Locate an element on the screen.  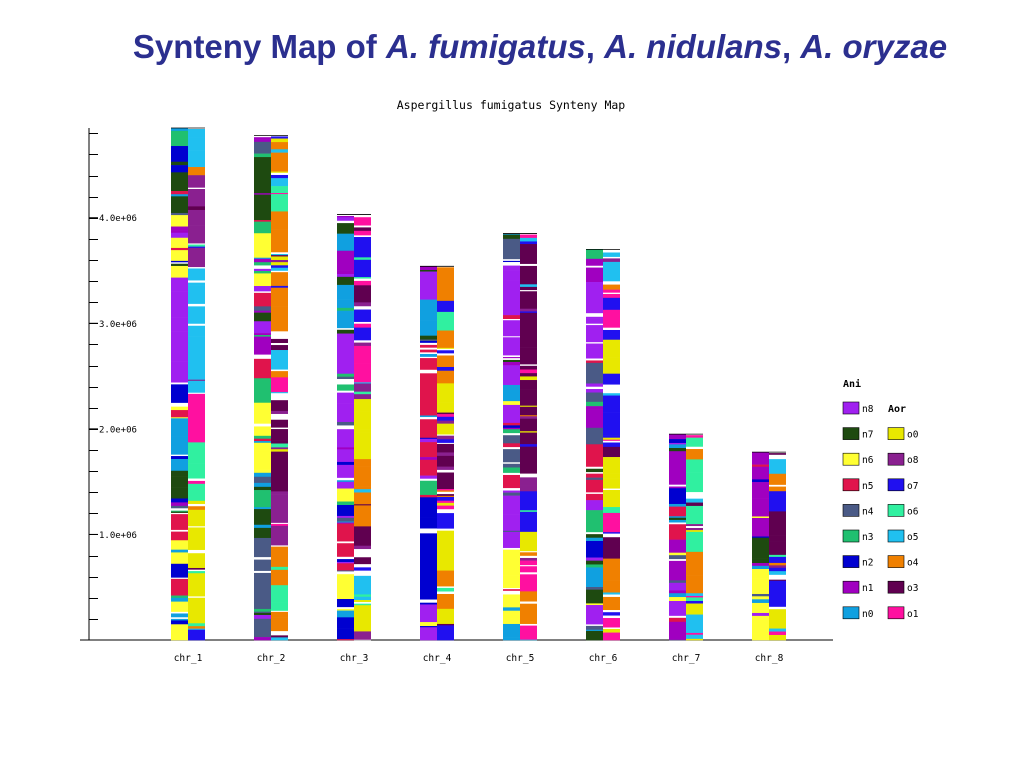
title-prefix: Synteny Map of is located at coordinates (259, 46).